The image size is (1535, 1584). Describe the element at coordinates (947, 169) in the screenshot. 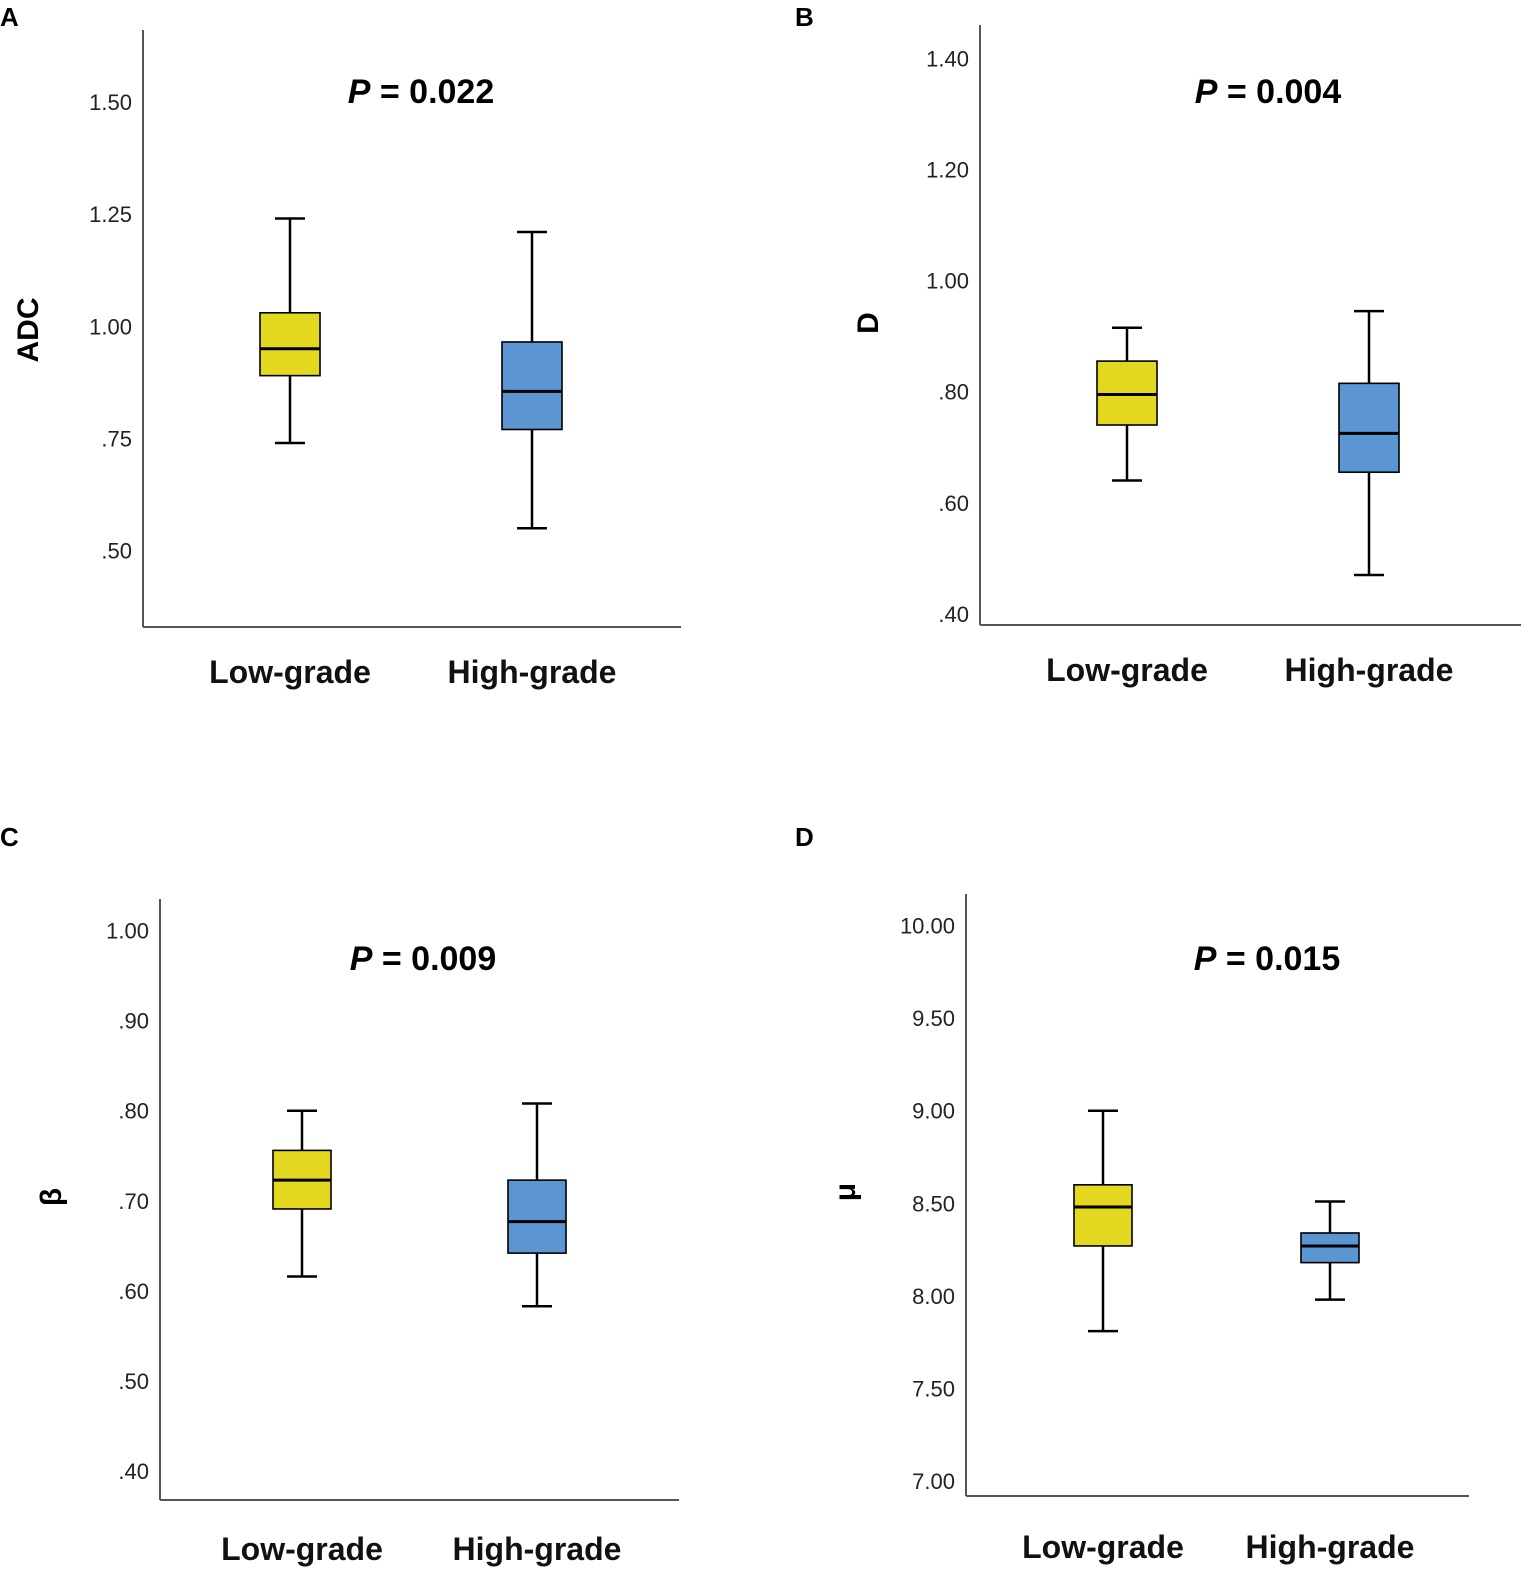

I see `y-tick-label: 1.20` at that location.